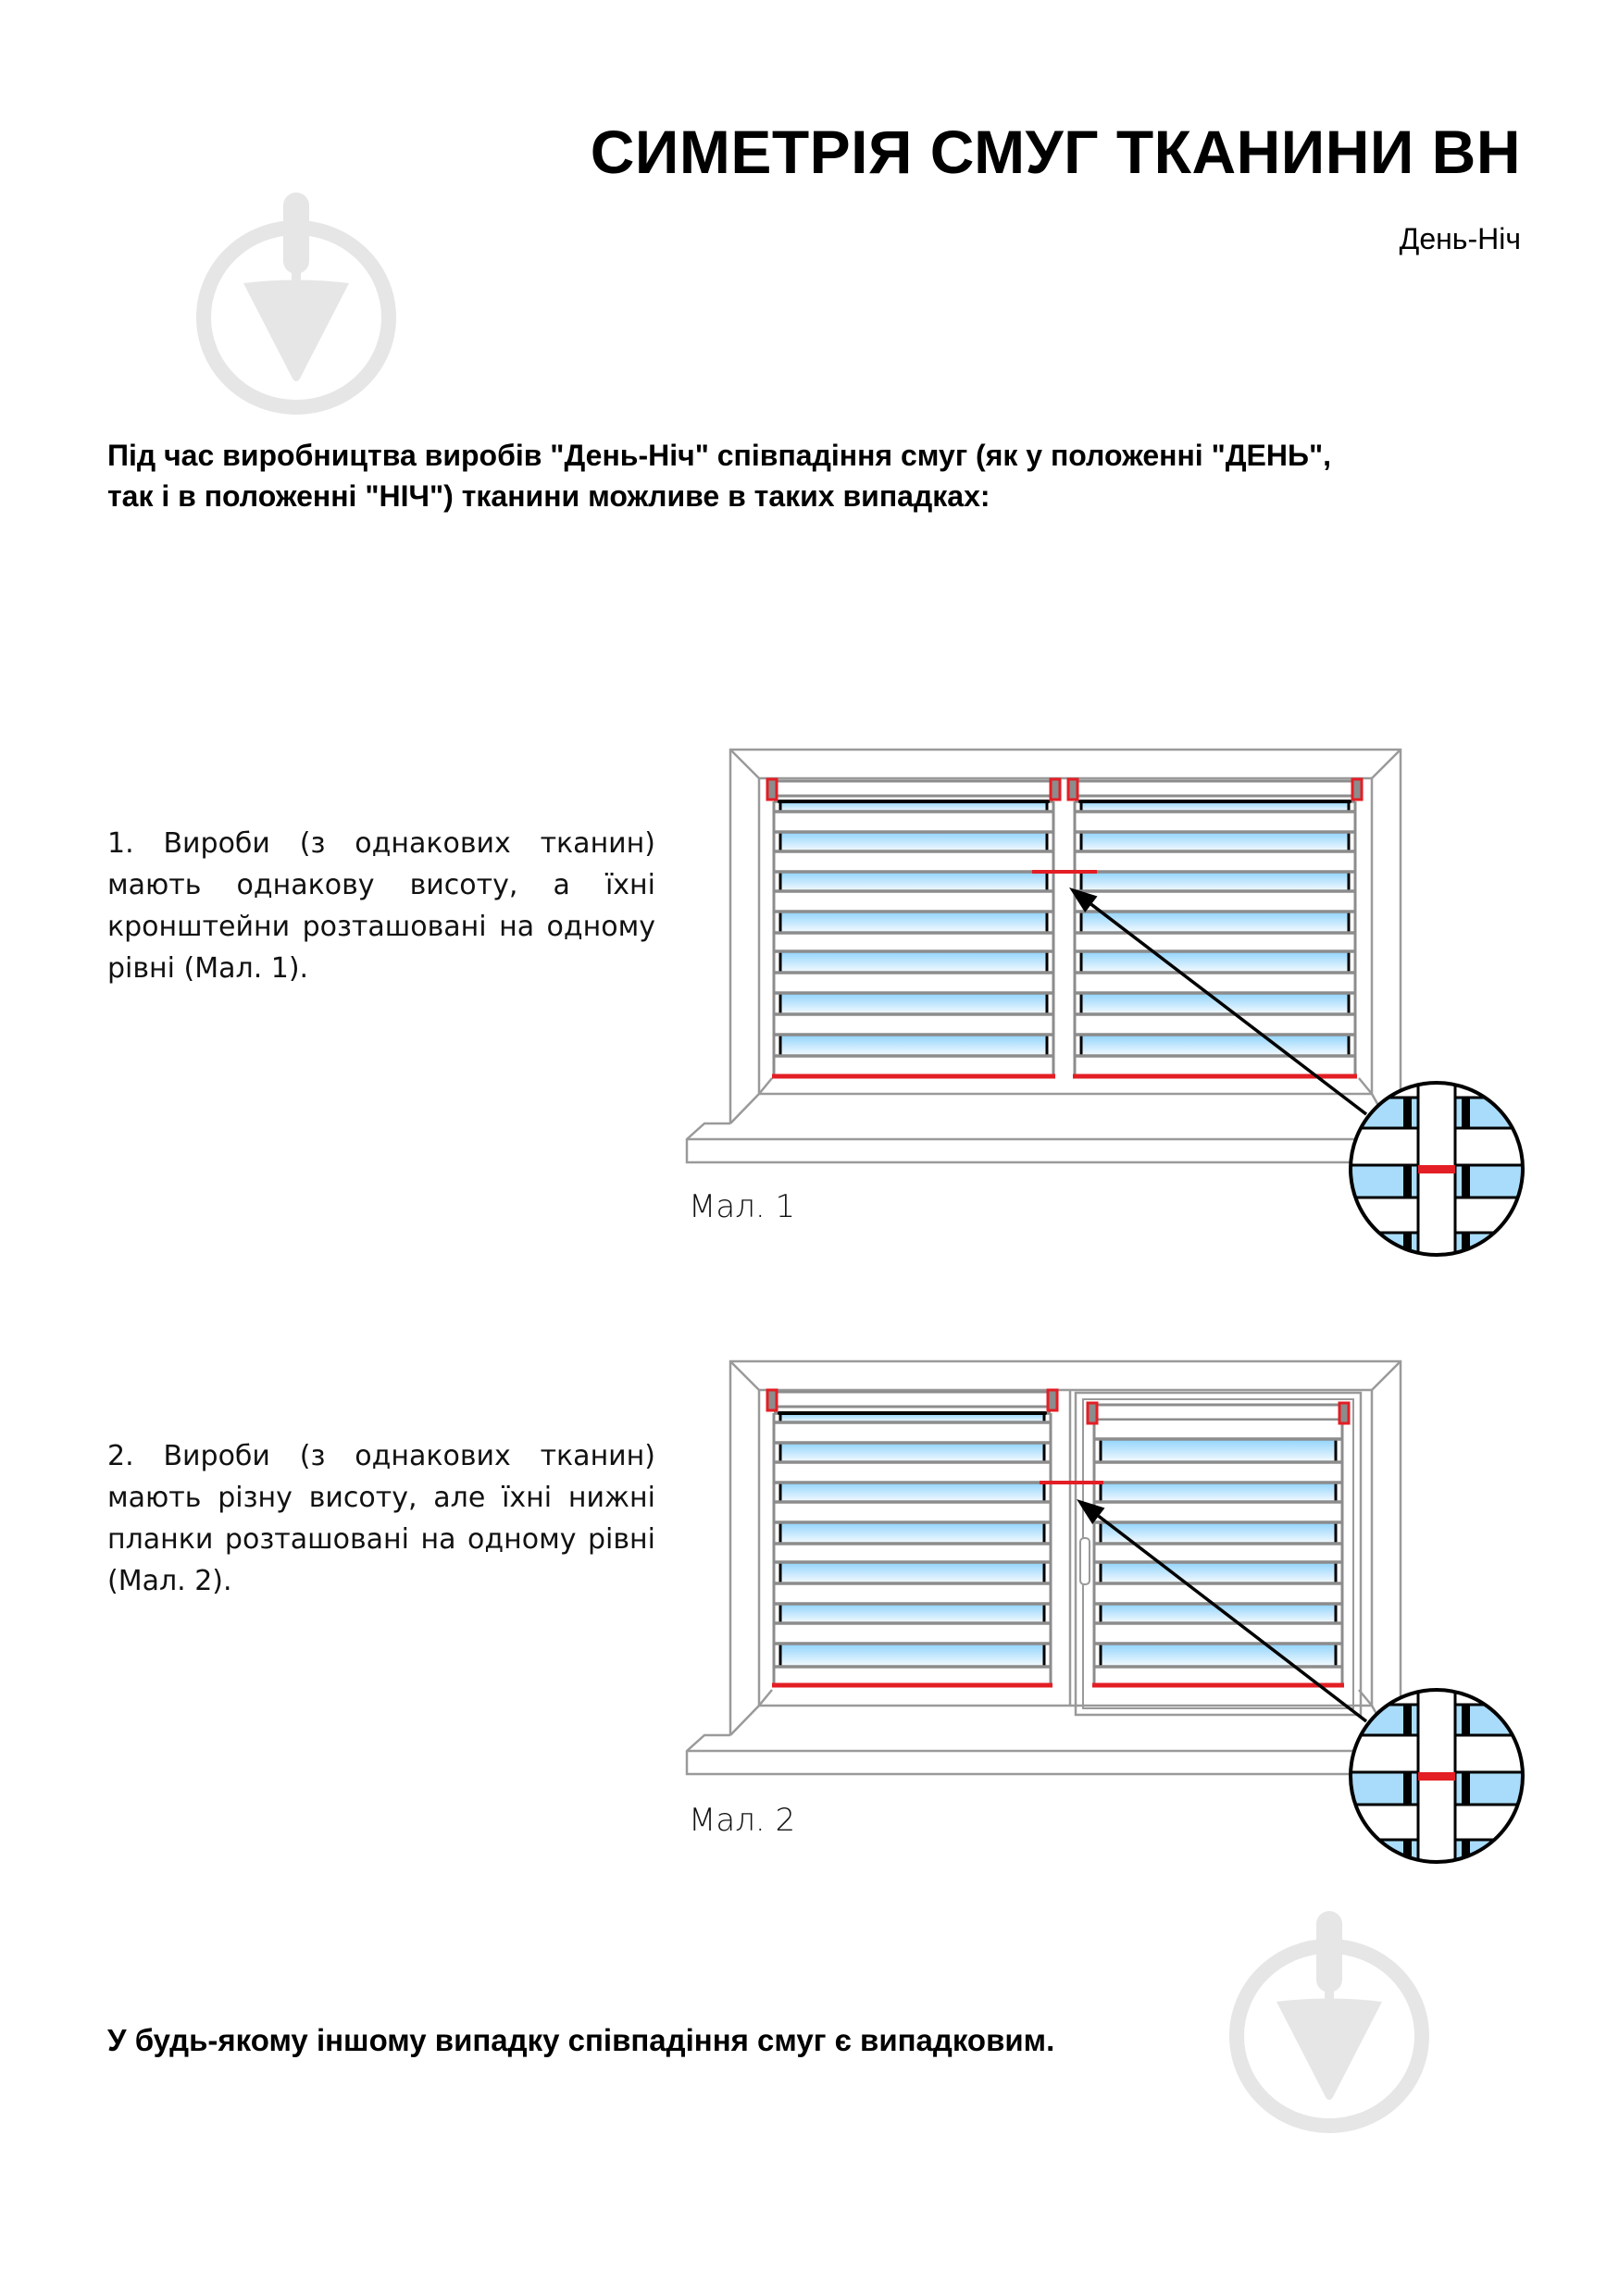 This screenshot has height=2296, width=1619. I want to click on figure-1-caption: Мал. 1, so click(743, 1206).